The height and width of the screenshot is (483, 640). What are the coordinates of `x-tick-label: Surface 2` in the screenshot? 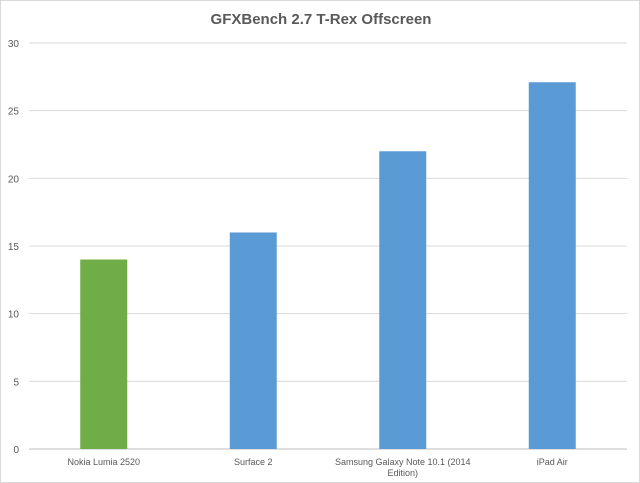 It's located at (253, 462).